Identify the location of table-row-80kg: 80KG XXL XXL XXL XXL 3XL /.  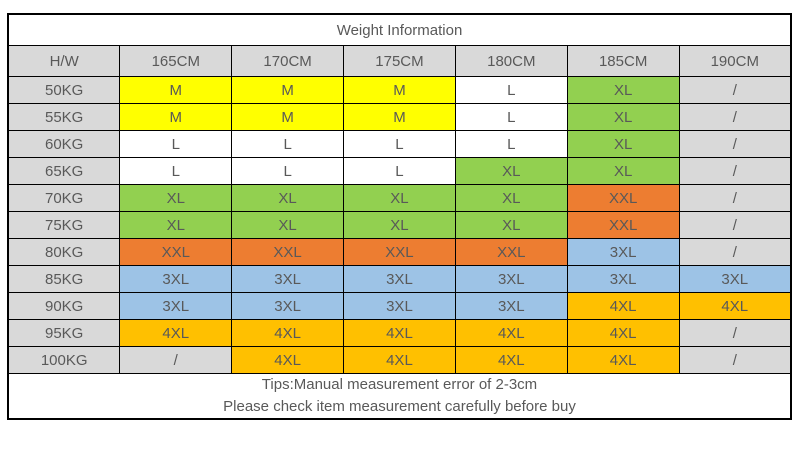
(399, 252).